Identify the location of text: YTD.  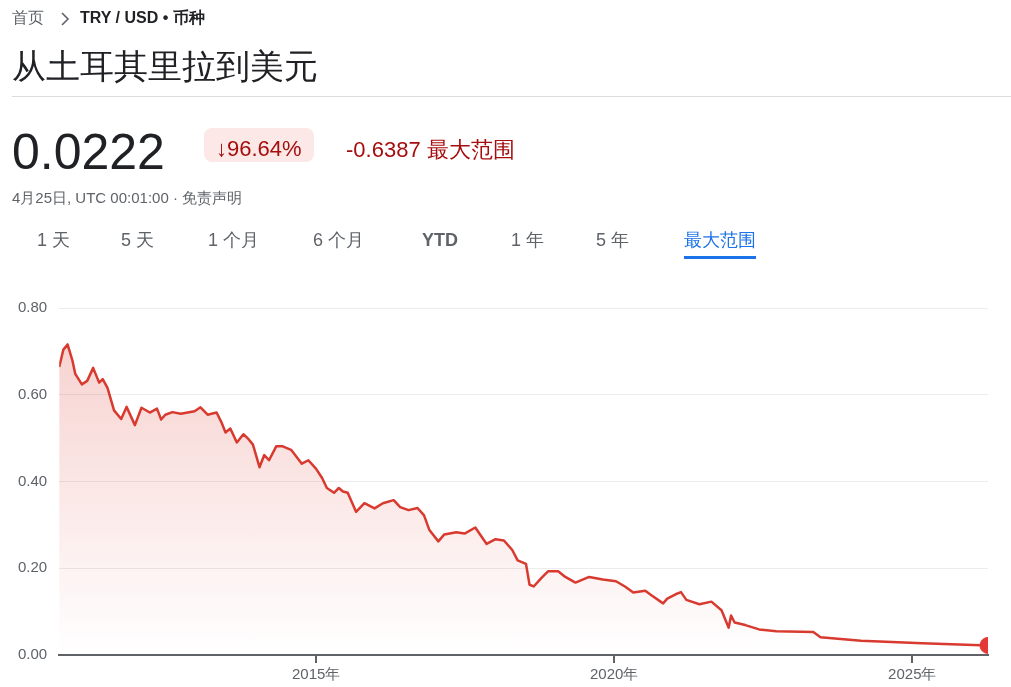
(440, 241).